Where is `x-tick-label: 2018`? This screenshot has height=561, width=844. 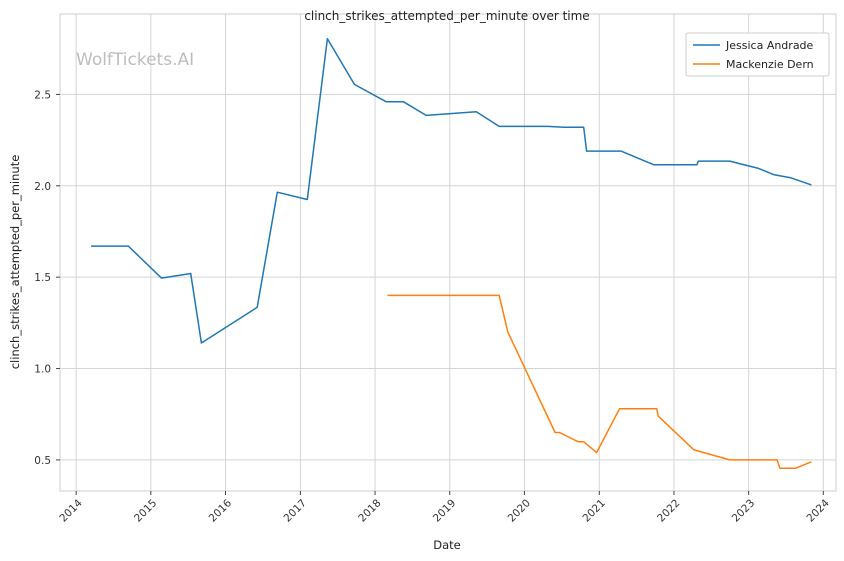
x-tick-label: 2018 is located at coordinates (369, 510).